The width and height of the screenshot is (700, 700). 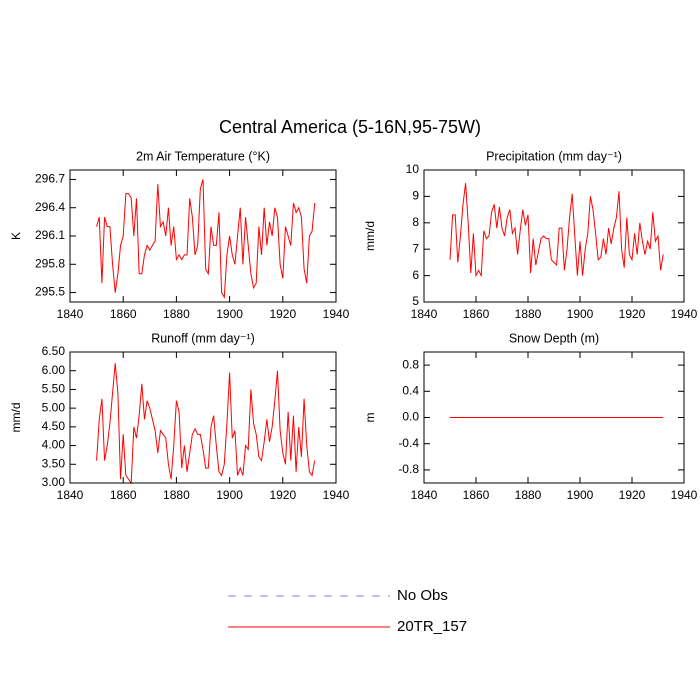 I want to click on y-tick-label: 0.8, so click(x=410, y=364).